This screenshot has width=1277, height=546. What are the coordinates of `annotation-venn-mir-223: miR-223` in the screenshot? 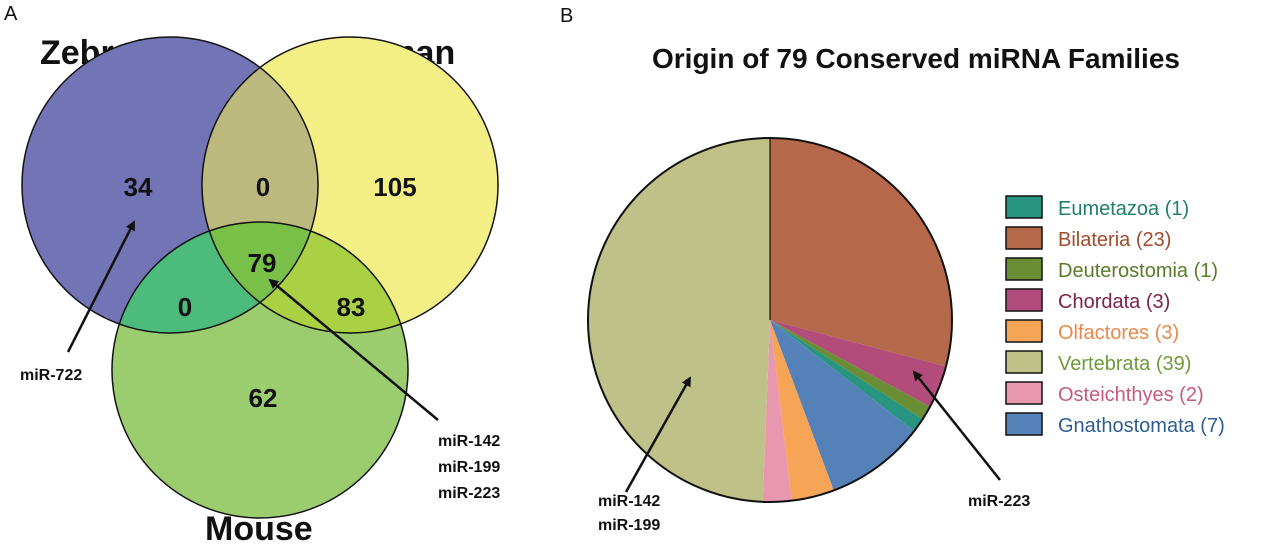 It's located at (469, 493).